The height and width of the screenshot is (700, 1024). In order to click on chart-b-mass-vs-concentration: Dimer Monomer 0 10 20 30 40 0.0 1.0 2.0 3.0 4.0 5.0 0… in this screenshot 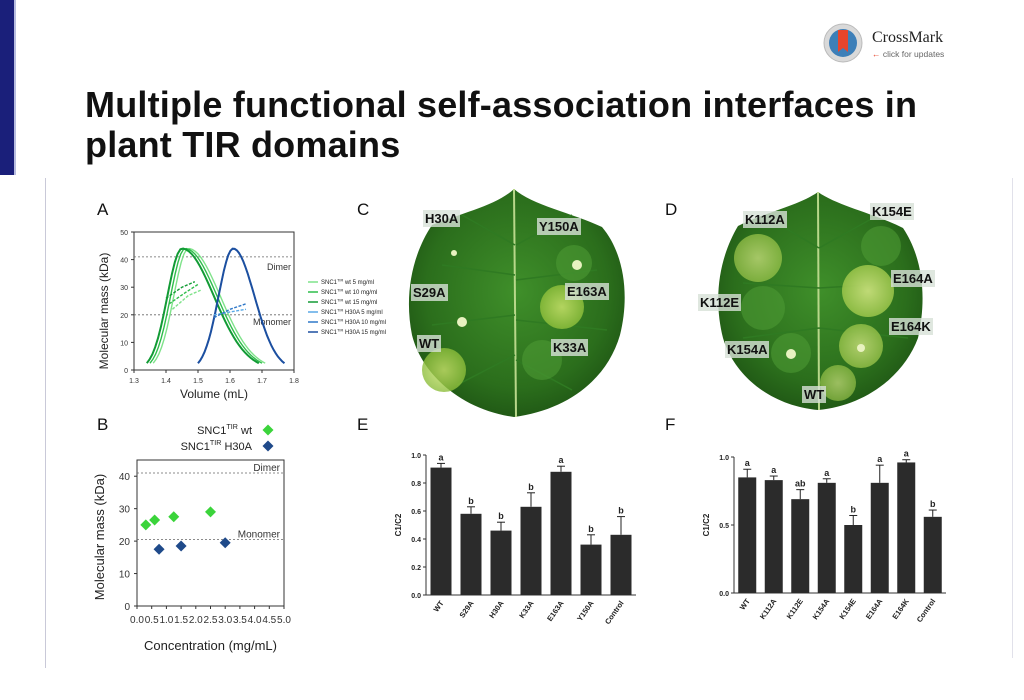, I will do `click(191, 538)`.